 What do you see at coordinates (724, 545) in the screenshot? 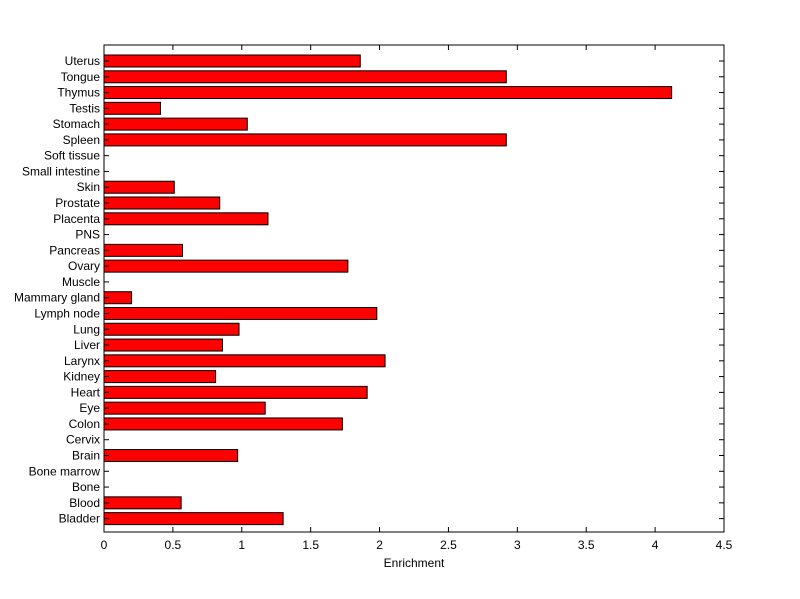
I see `x-tick-label: 4.5` at bounding box center [724, 545].